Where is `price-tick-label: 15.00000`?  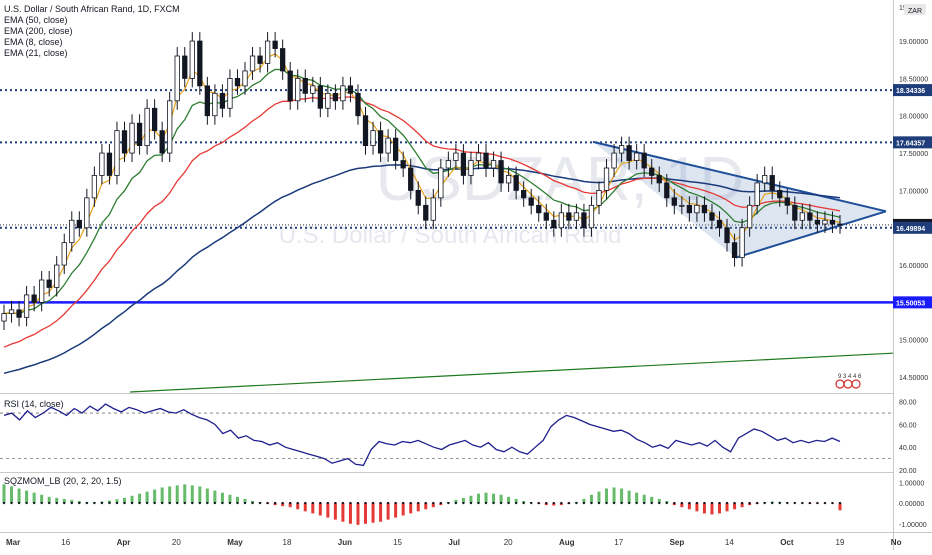 price-tick-label: 15.00000 is located at coordinates (913, 341).